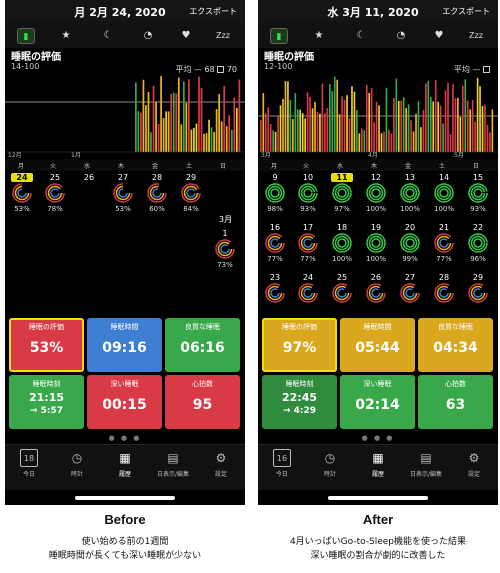 This screenshot has width=500, height=573. What do you see at coordinates (478, 246) in the screenshot?
I see `calendar-day-cell: 22 96%` at bounding box center [478, 246].